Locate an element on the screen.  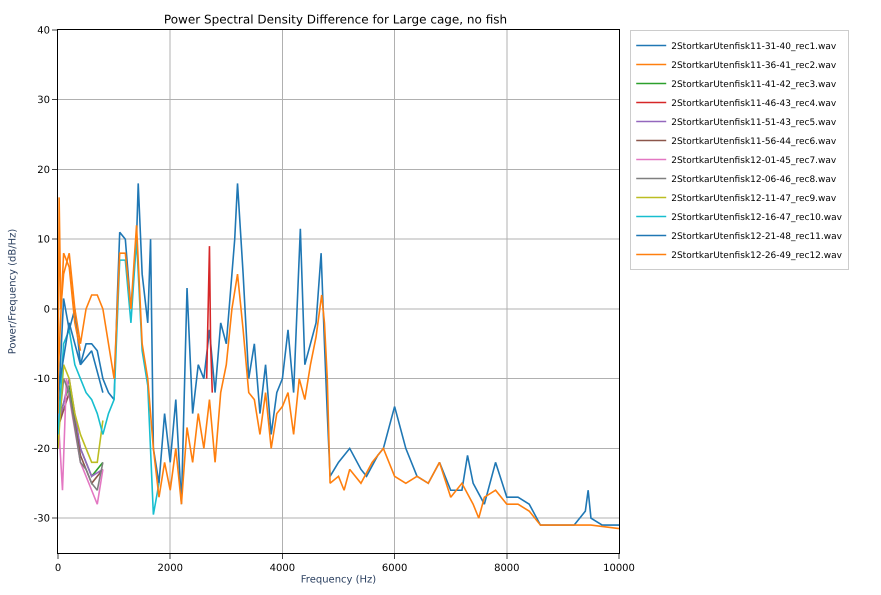
x-tick-label: 6000 is located at coordinates (395, 568).